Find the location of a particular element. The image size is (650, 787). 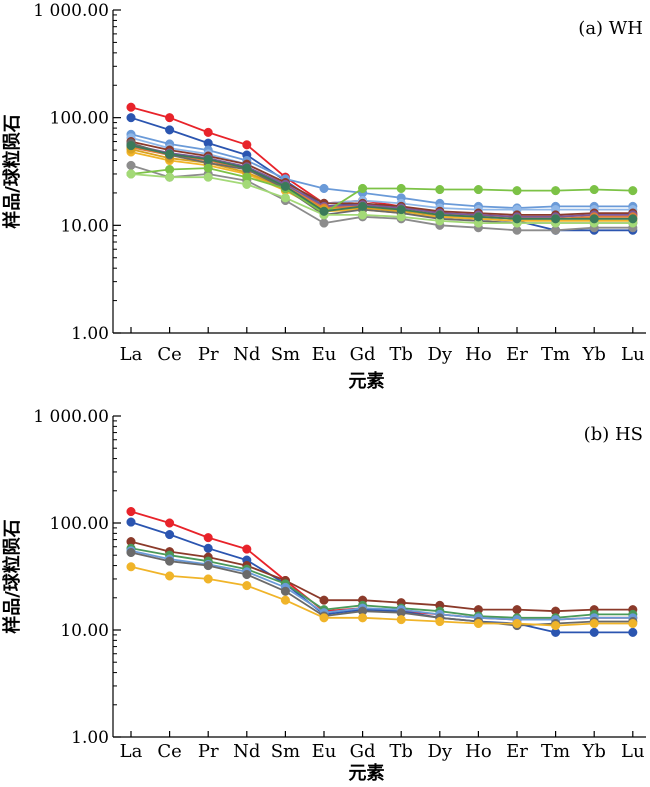

y-tick-label: 1.00 is located at coordinates (90, 738).